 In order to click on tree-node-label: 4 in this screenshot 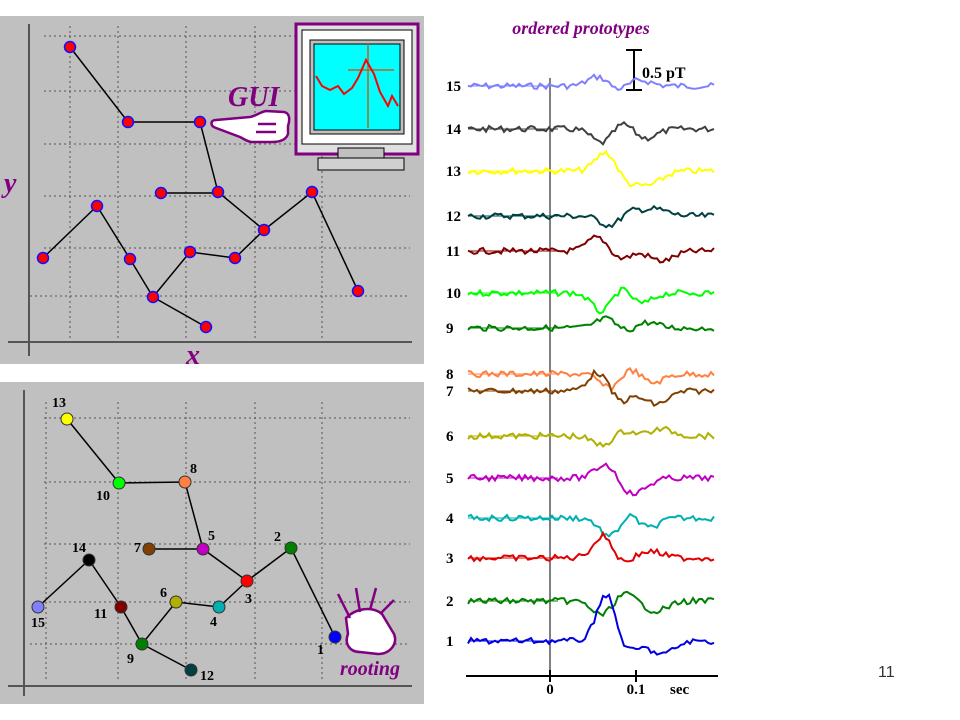, I will do `click(213, 622)`.